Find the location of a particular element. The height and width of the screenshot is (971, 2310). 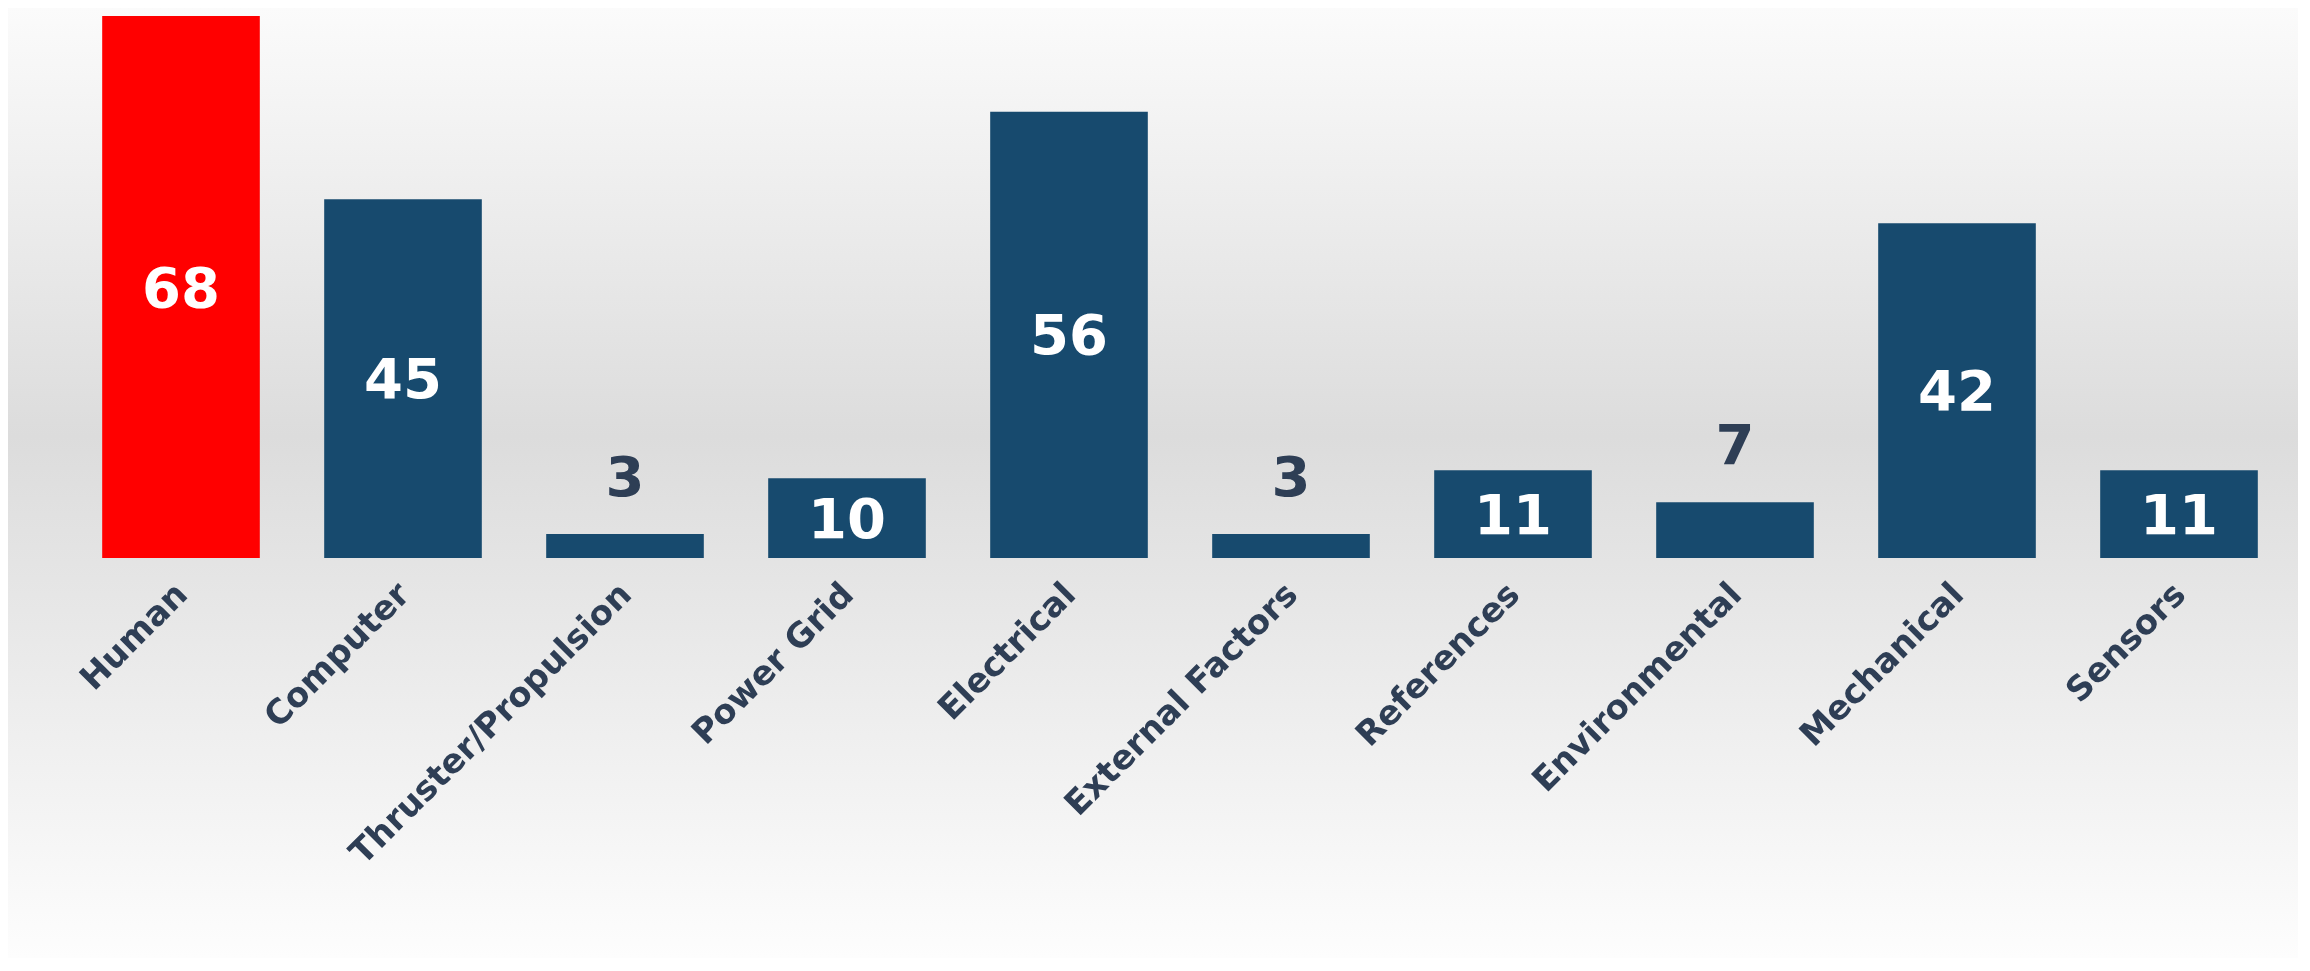

data-label: 56 is located at coordinates (1069, 335).